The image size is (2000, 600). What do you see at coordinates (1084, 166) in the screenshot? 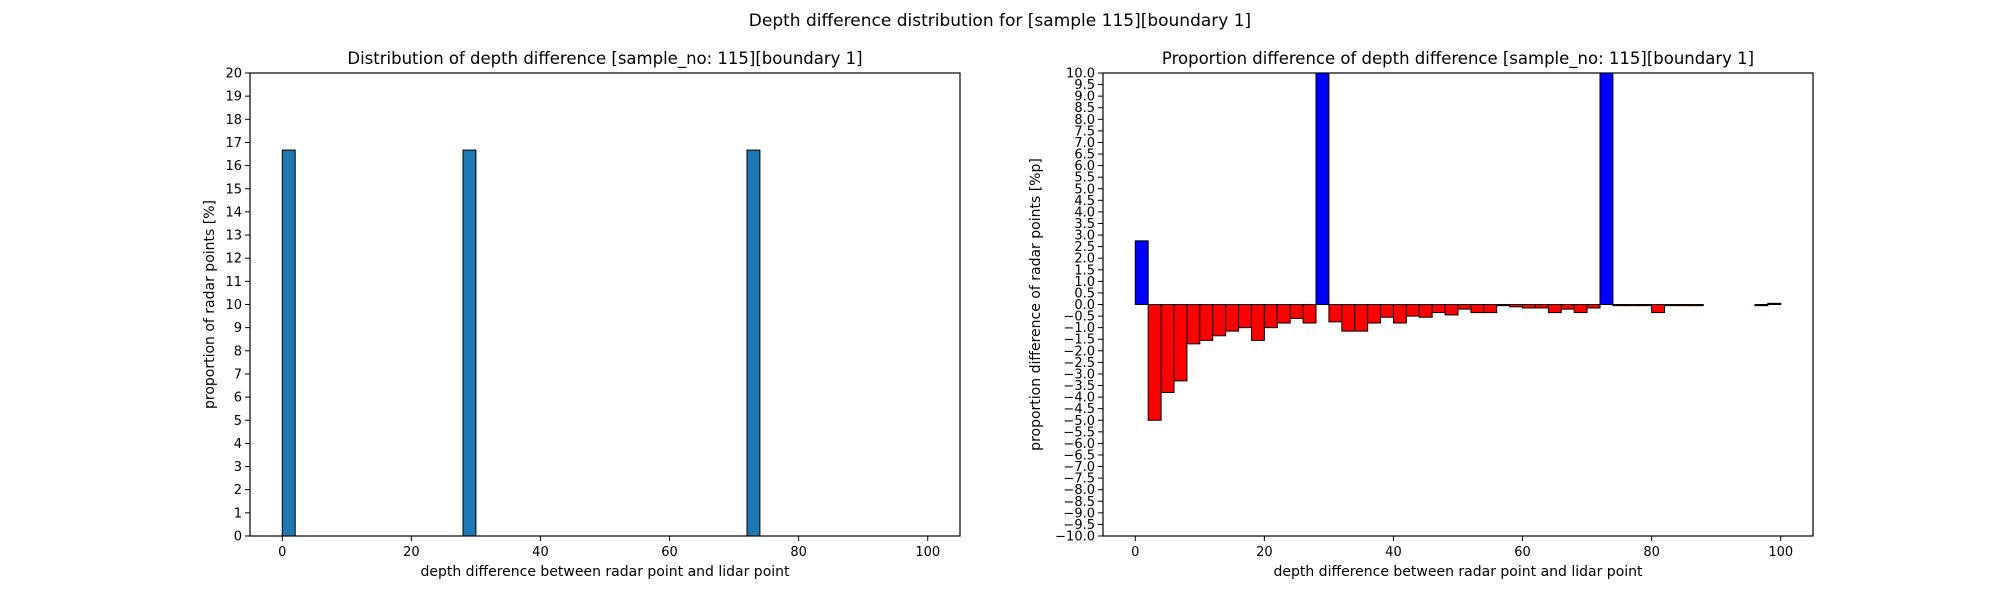
I see `y-tick-label: 6.0` at bounding box center [1084, 166].